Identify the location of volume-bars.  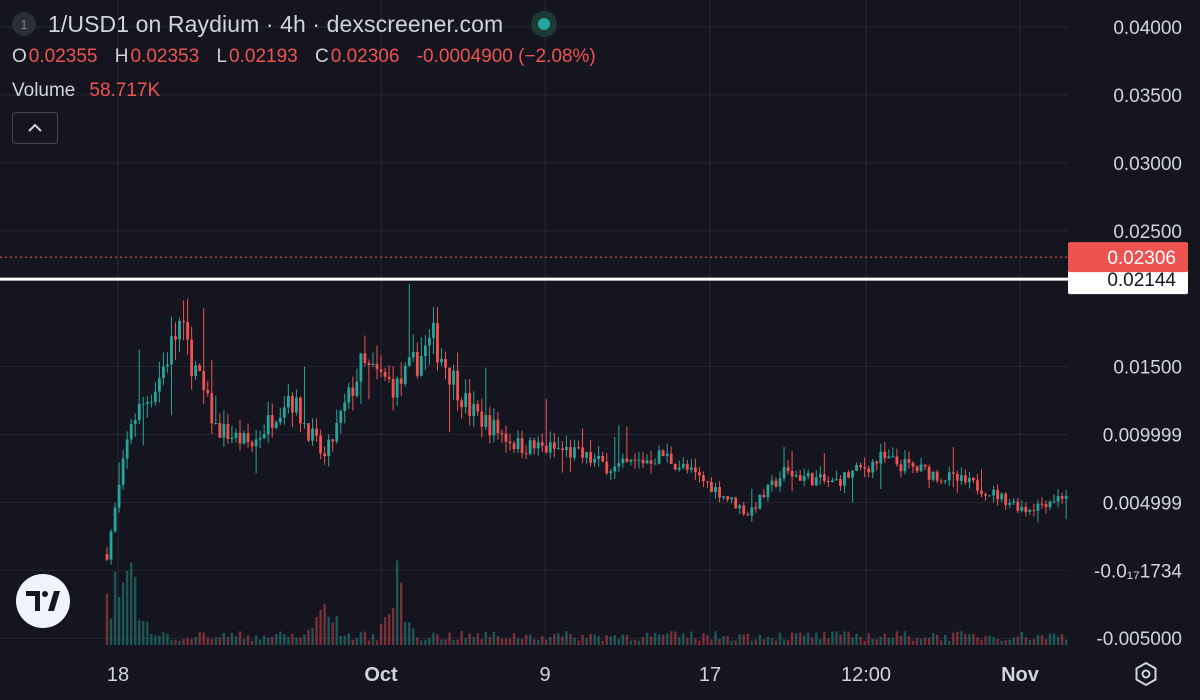
(586, 602).